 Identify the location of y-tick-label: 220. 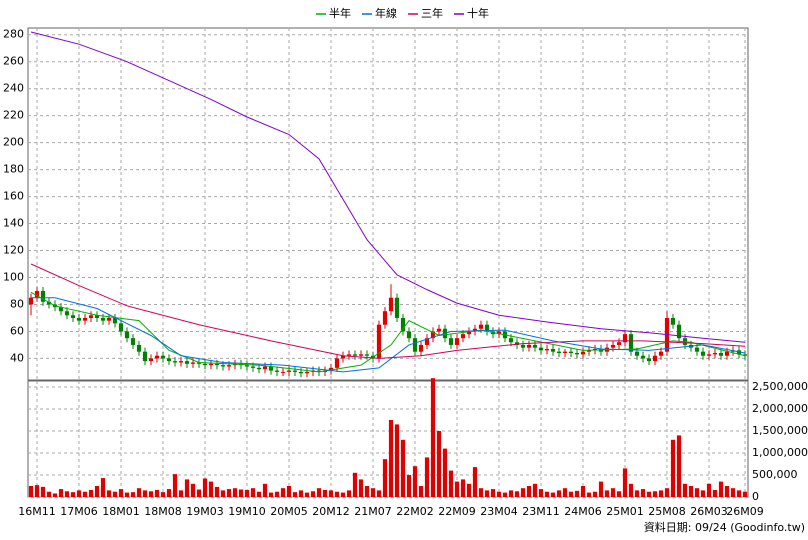
(13, 115).